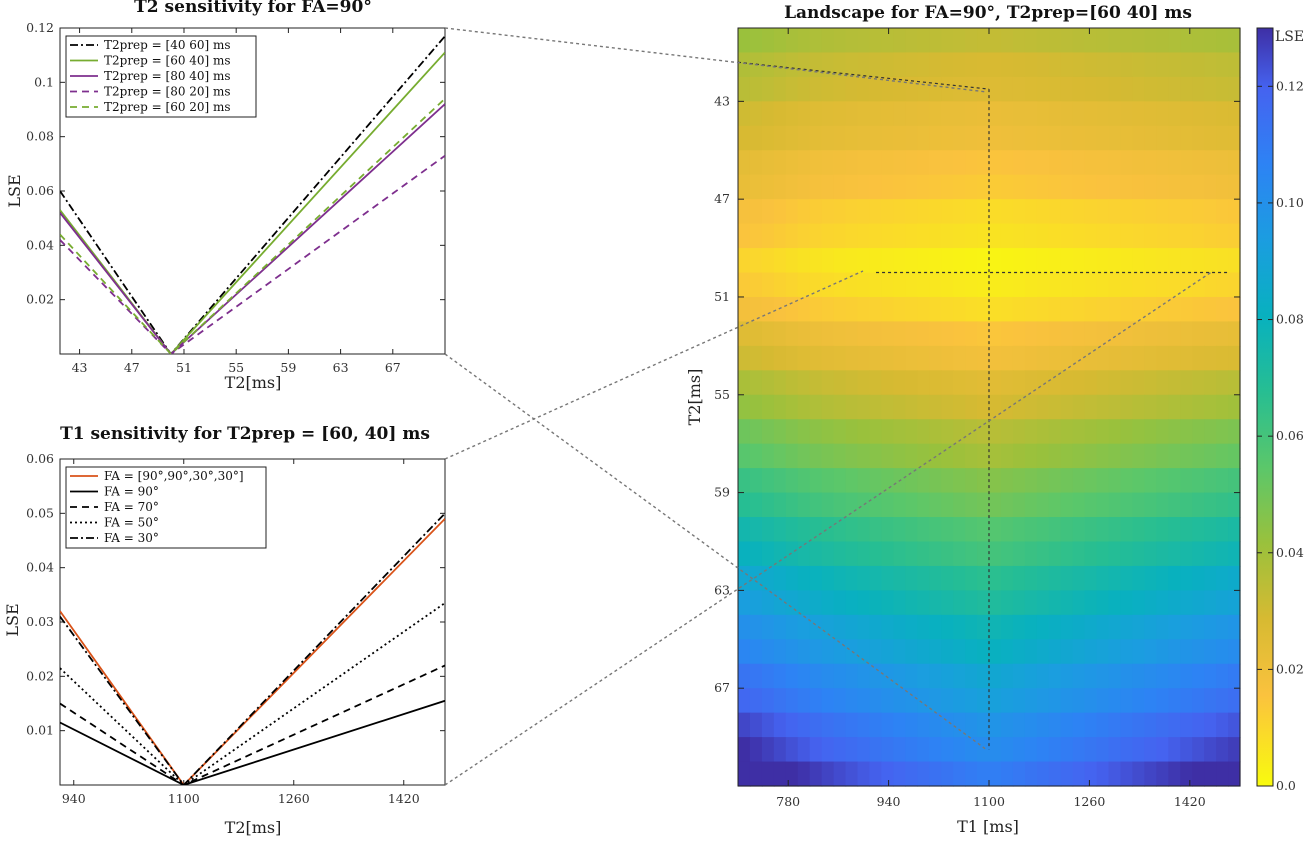 This screenshot has width=1313, height=842. What do you see at coordinates (12, 619) in the screenshot?
I see `t1-y-axis-label: LSE` at bounding box center [12, 619].